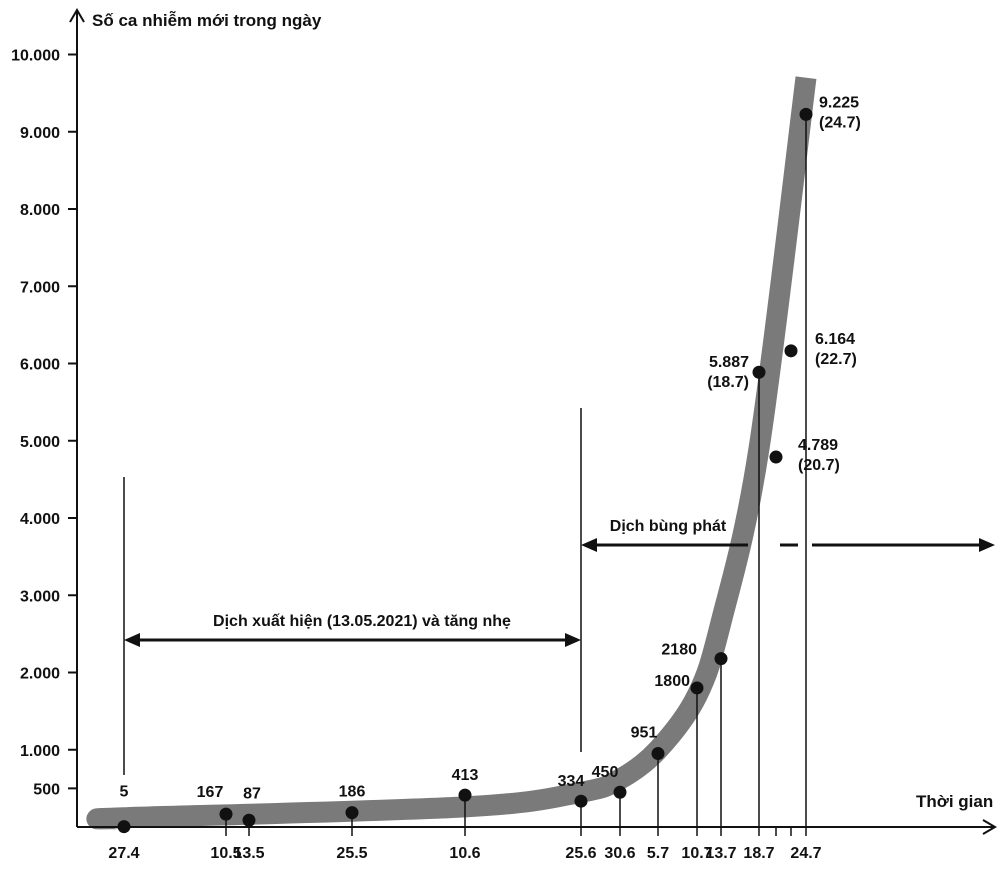 This screenshot has height=872, width=1000. Describe the element at coordinates (248, 853) in the screenshot. I see `x-tick-label: 13.5` at that location.